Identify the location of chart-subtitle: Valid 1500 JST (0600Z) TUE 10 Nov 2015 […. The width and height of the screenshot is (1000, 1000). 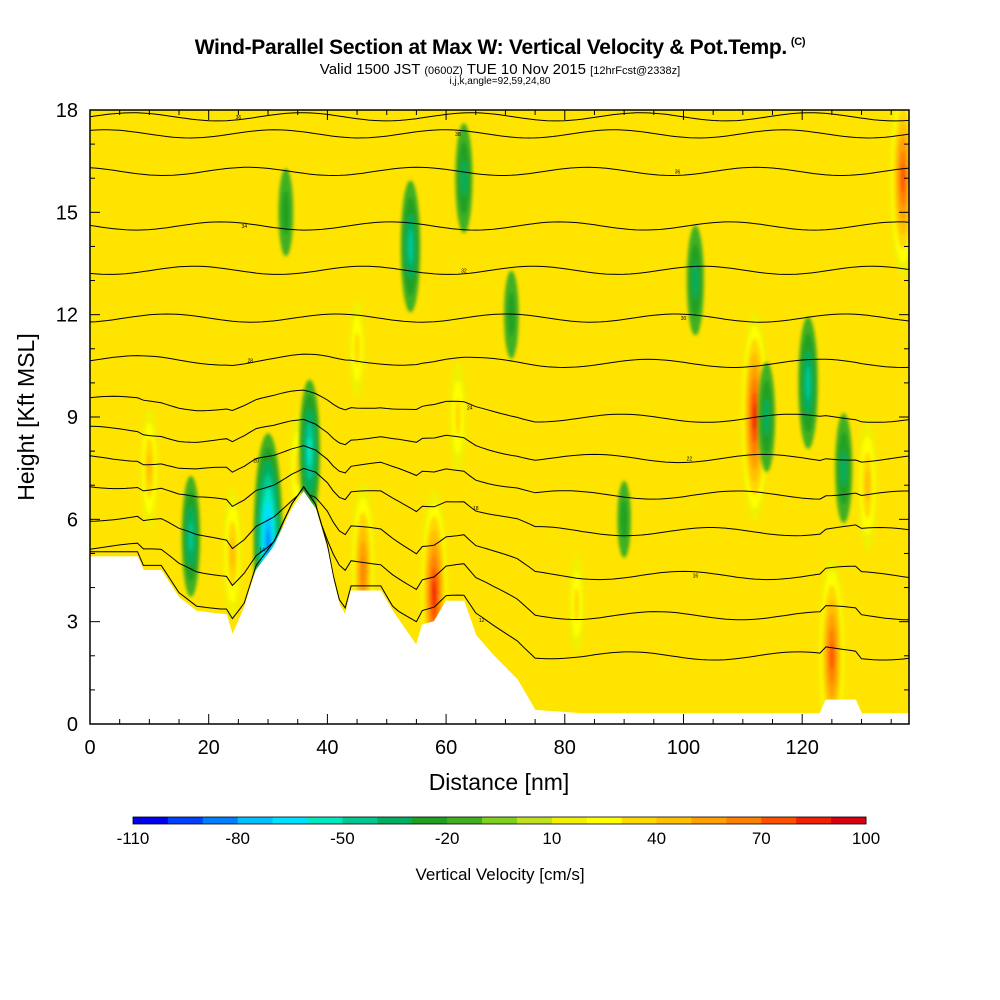
(500, 69).